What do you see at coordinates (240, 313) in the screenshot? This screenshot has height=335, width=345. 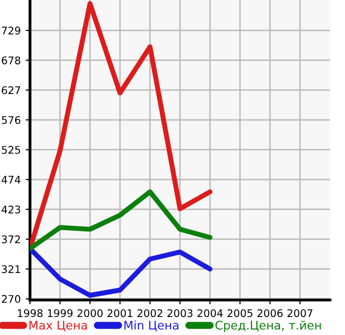 I see `x-tick-label: 2005` at bounding box center [240, 313].